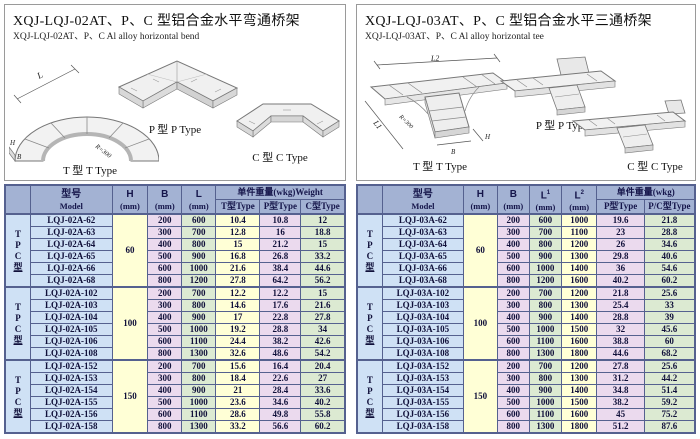 The height and width of the screenshot is (439, 700). I want to click on cell-data-4: 45.6, so click(669, 329).